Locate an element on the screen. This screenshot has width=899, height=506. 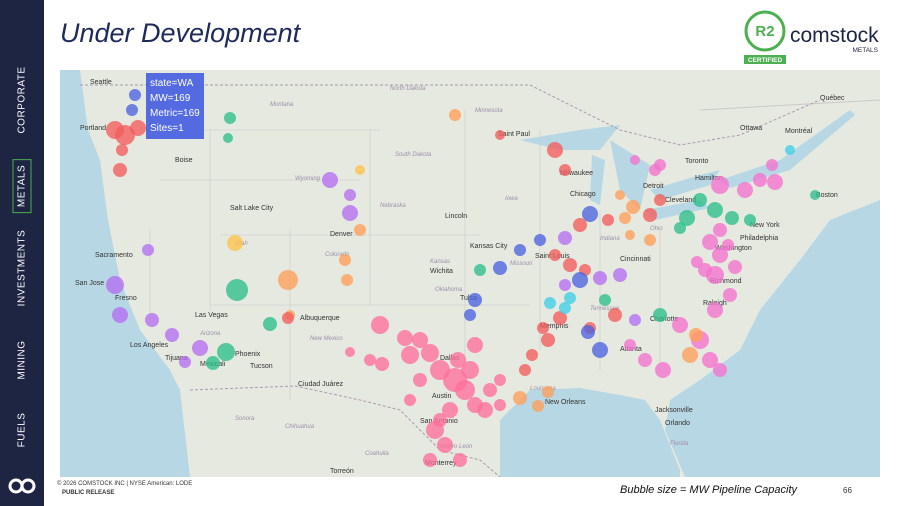
city-label: Boise is located at coordinates (184, 160).